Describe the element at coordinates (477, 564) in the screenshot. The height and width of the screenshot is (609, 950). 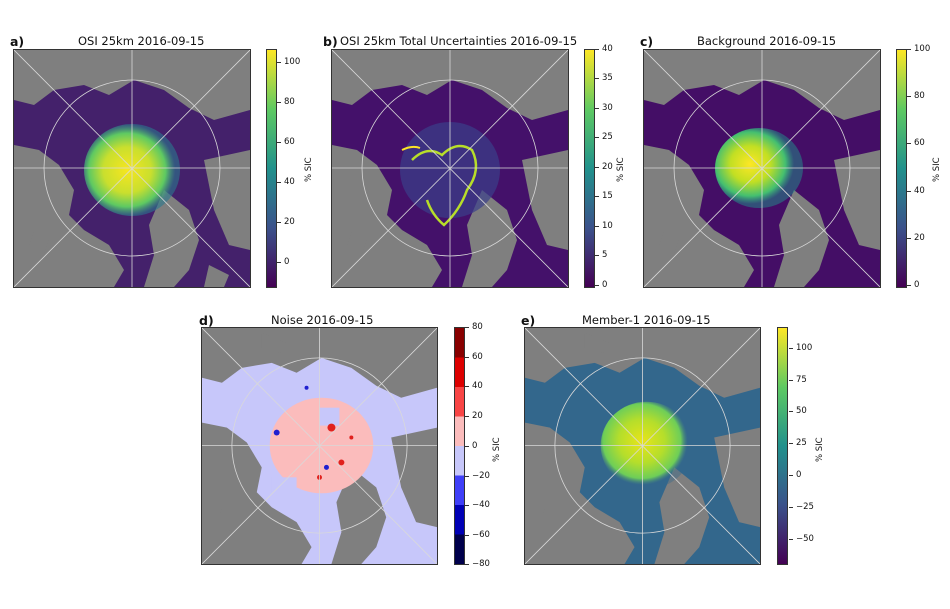
I see `colorbar-tick: −80` at that location.